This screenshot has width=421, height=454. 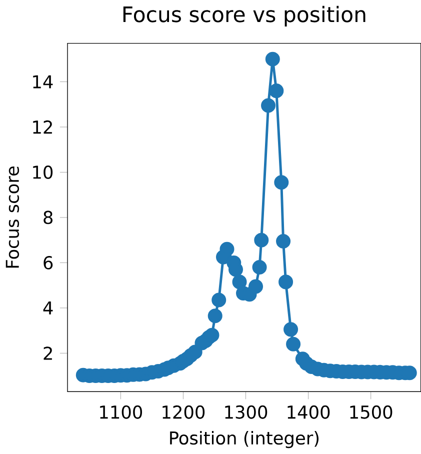 I want to click on y-tick-label: 10, so click(x=42, y=172).